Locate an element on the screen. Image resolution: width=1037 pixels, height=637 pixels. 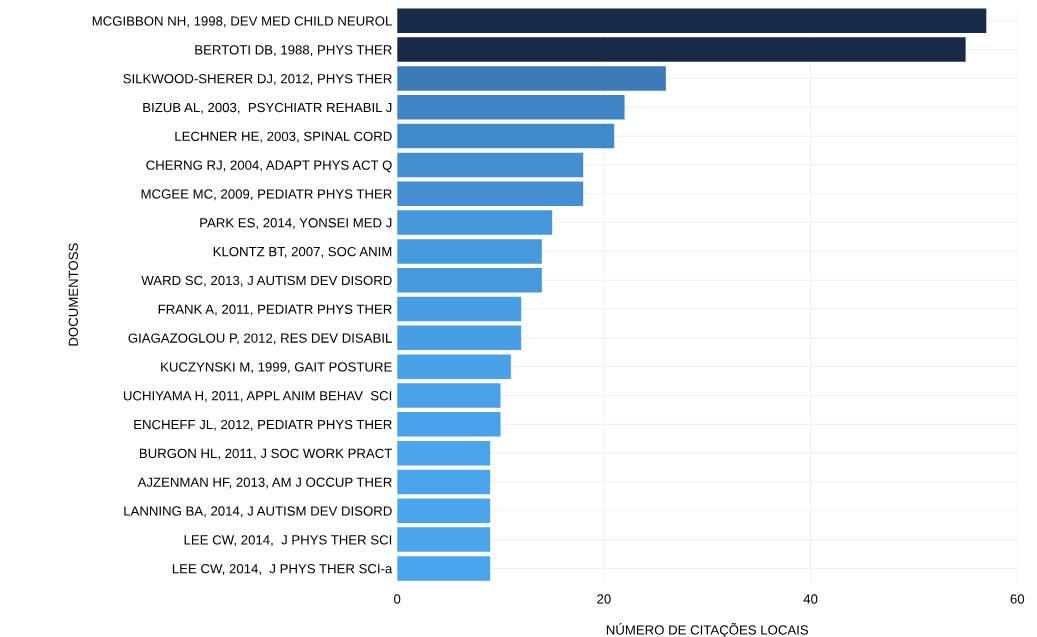
y-tick-label: AJZENMAN HF, 2013, AM J OCCUP THER is located at coordinates (264, 483).